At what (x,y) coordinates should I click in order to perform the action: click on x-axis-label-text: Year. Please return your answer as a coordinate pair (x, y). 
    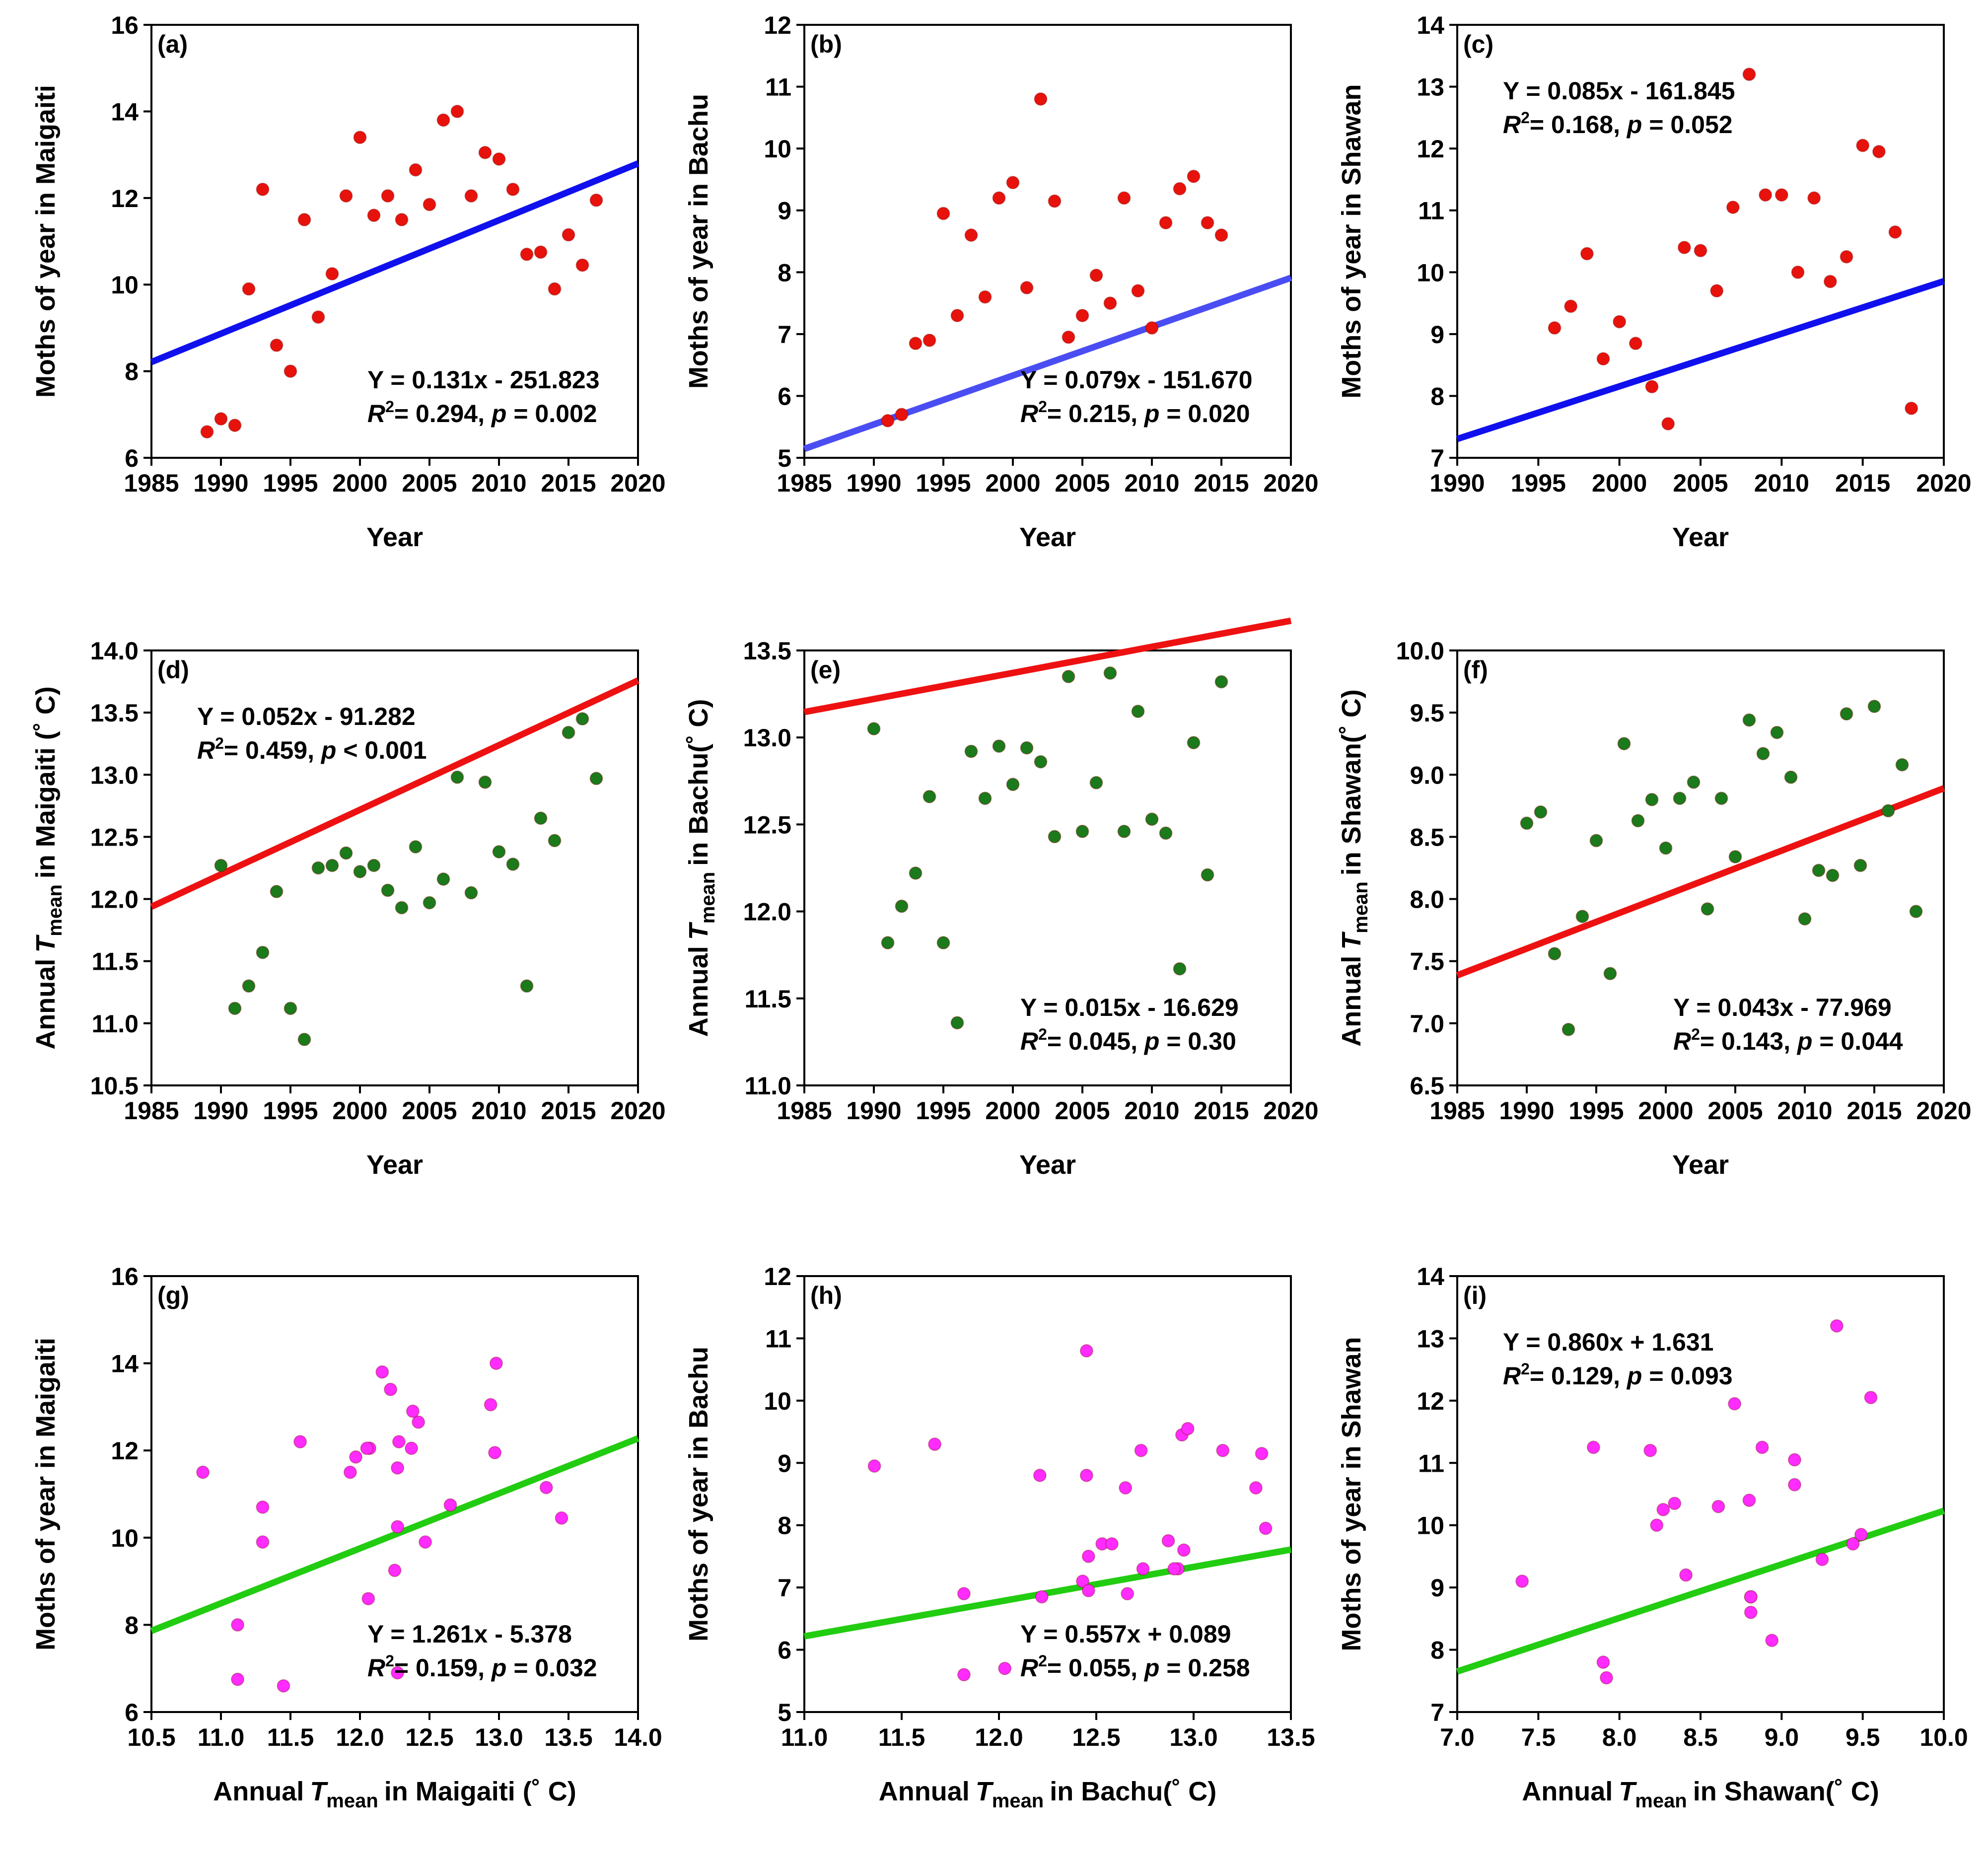
    Looking at the image, I should click on (1047, 1165).